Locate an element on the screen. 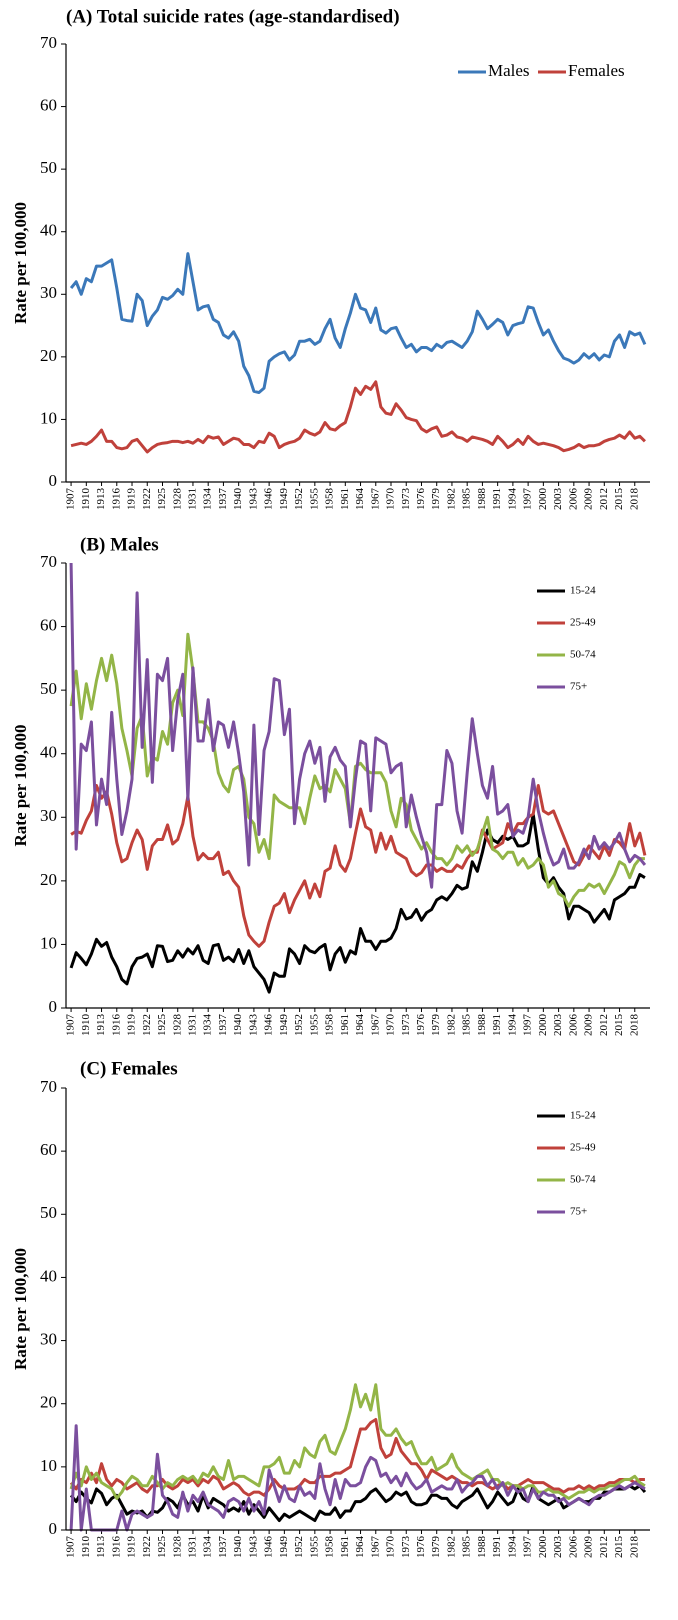 The image size is (678, 1620). x-tick-label: 1913 is located at coordinates (101, 1547).